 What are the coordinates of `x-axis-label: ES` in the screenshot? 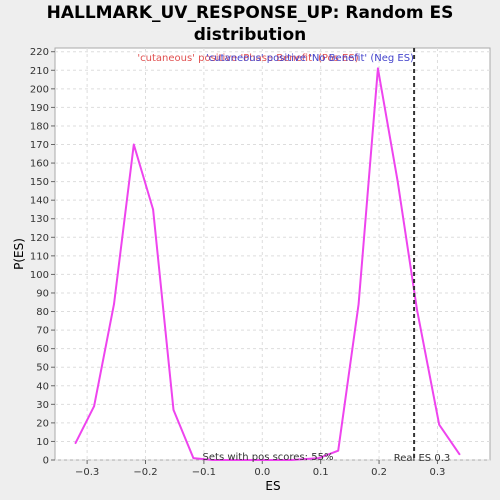 It's located at (272, 486).